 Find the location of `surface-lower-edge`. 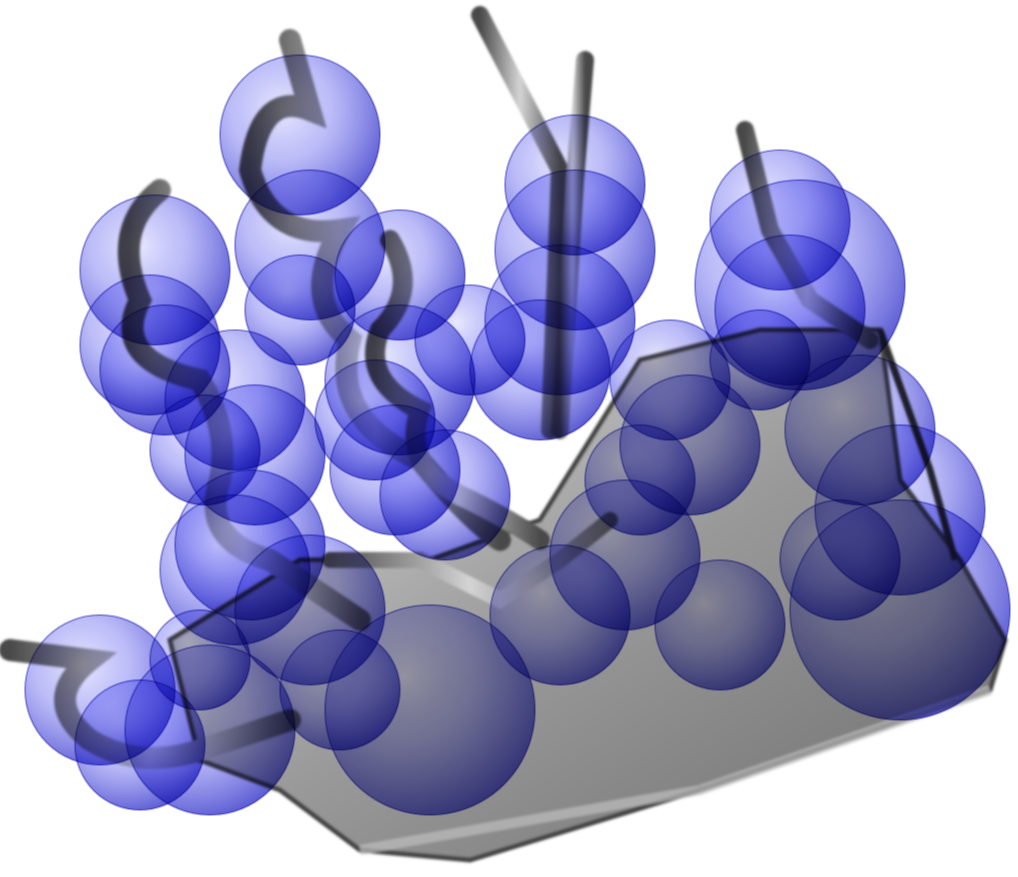

surface-lower-edge is located at coordinates (675, 770).